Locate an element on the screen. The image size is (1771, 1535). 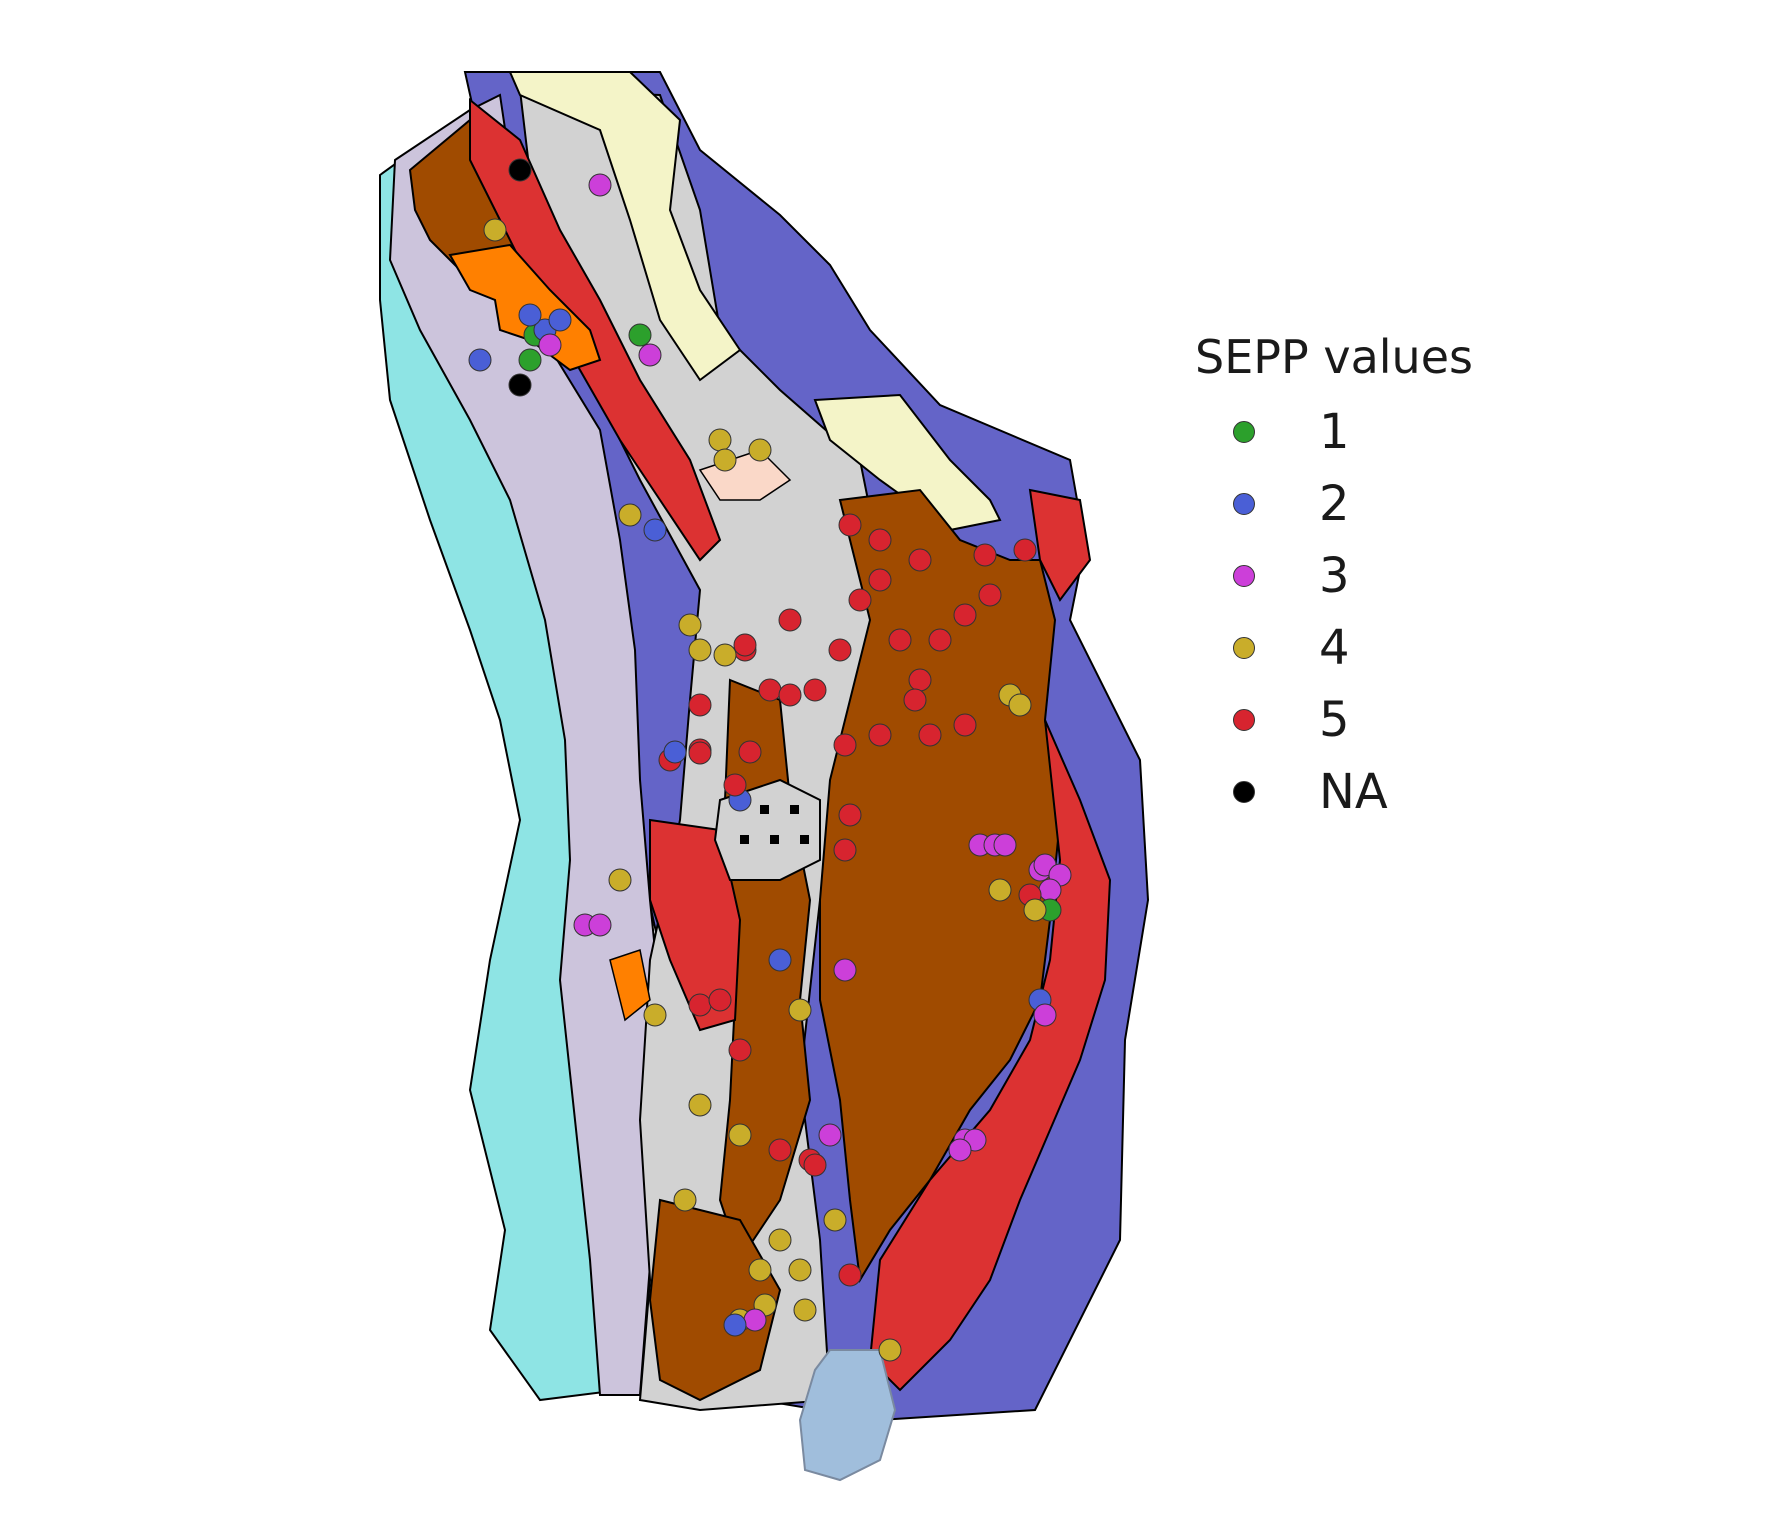
legend-item: 2 is located at coordinates (1334, 504).